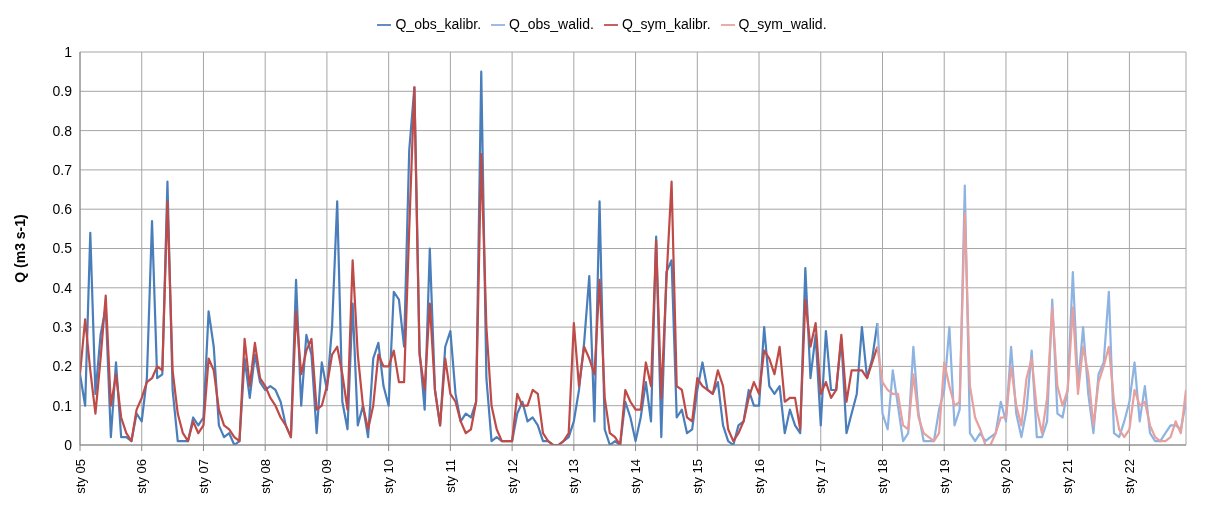 The width and height of the screenshot is (1206, 515). What do you see at coordinates (62, 91) in the screenshot?
I see `y-tick-label: 0.9` at bounding box center [62, 91].